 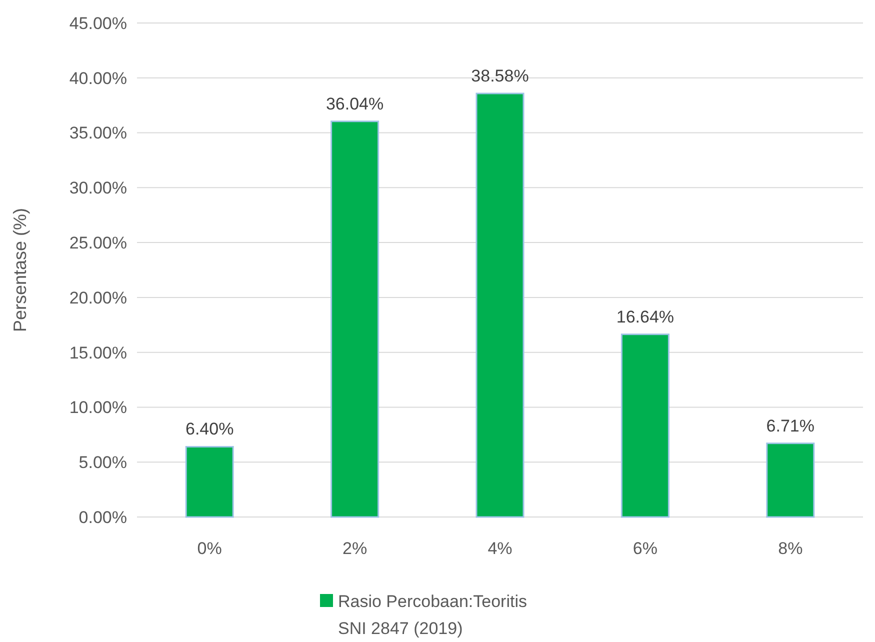 I want to click on data-label: 6.71%, so click(x=790, y=426).